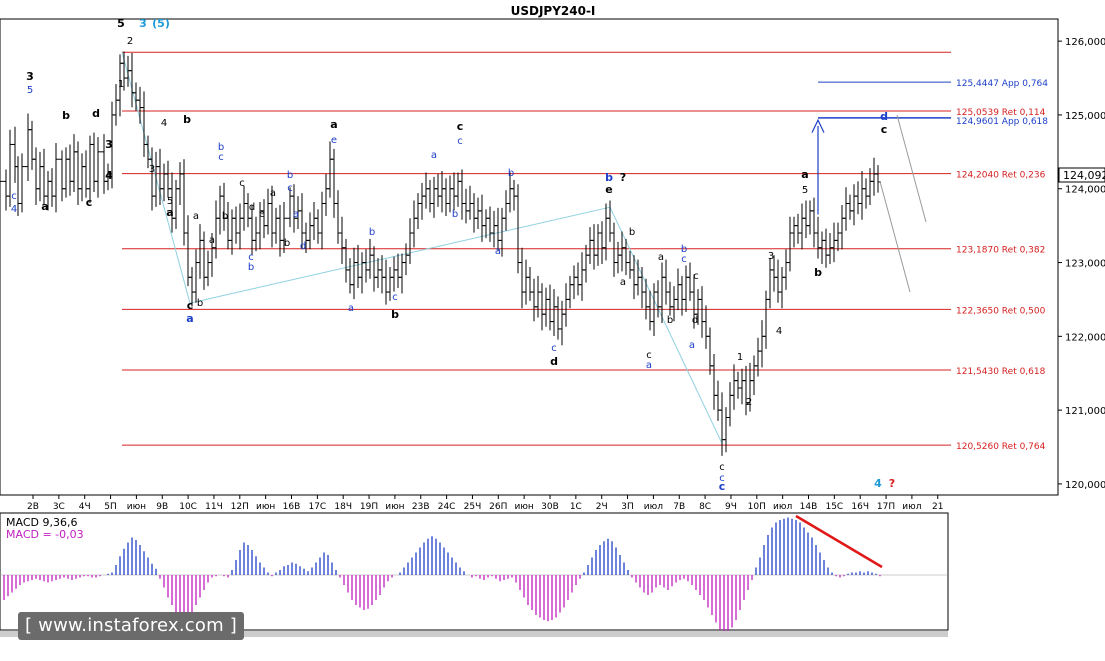 This screenshot has height=661, width=1105. What do you see at coordinates (576, 507) in the screenshot?
I see `time-tick-label: 1С` at bounding box center [576, 507].